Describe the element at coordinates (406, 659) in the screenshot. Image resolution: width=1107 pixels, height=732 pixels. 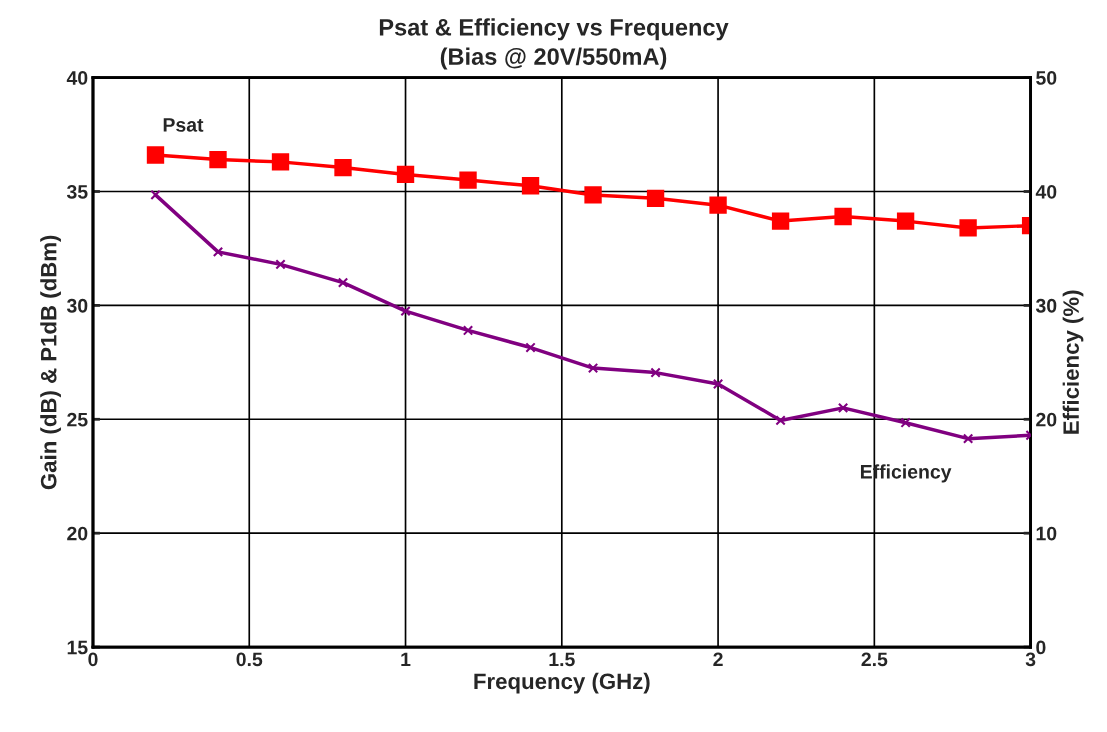
I see `x-tick-label: 1` at that location.